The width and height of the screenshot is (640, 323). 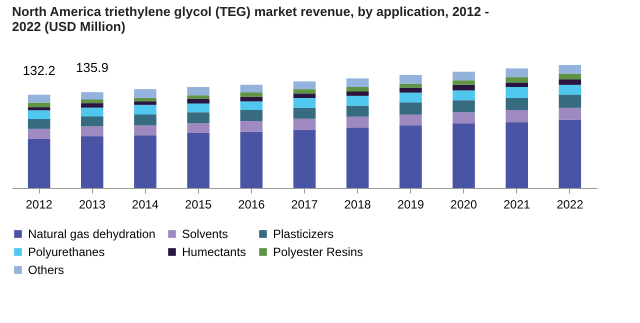 What do you see at coordinates (358, 205) in the screenshot?
I see `x-tick-label: 2018` at bounding box center [358, 205].